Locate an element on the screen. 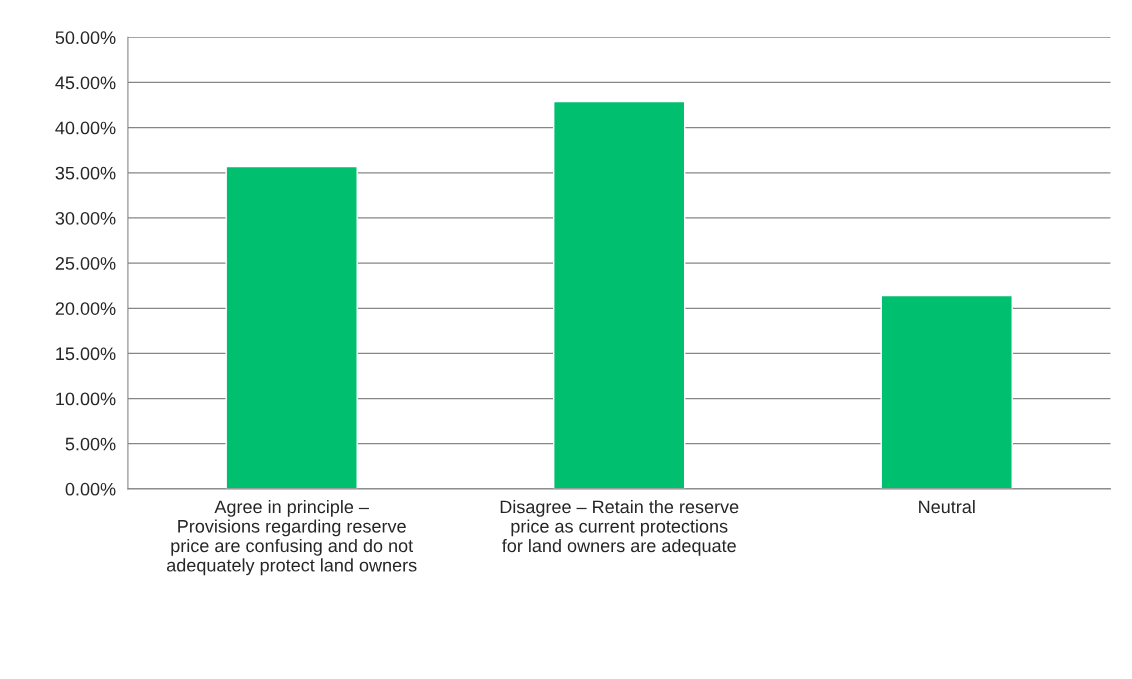  y-tick-label: 40.00% is located at coordinates (85, 128).